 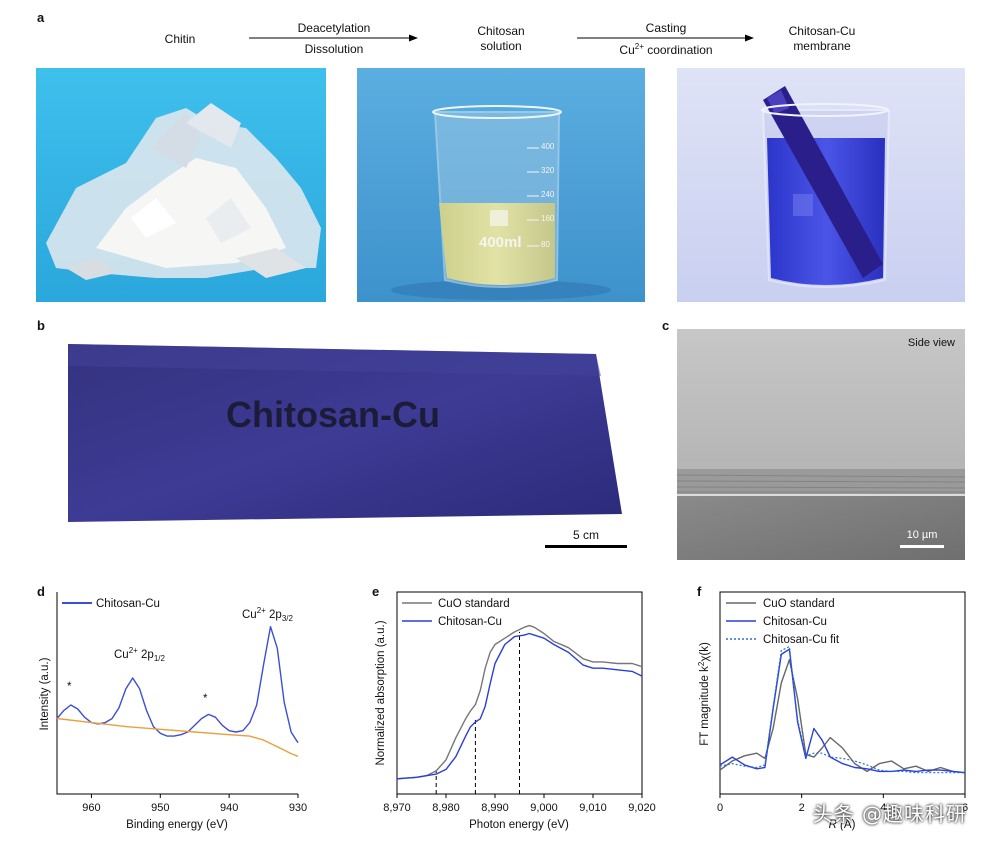 What do you see at coordinates (41, 591) in the screenshot?
I see `panel-label-d: d` at bounding box center [41, 591].